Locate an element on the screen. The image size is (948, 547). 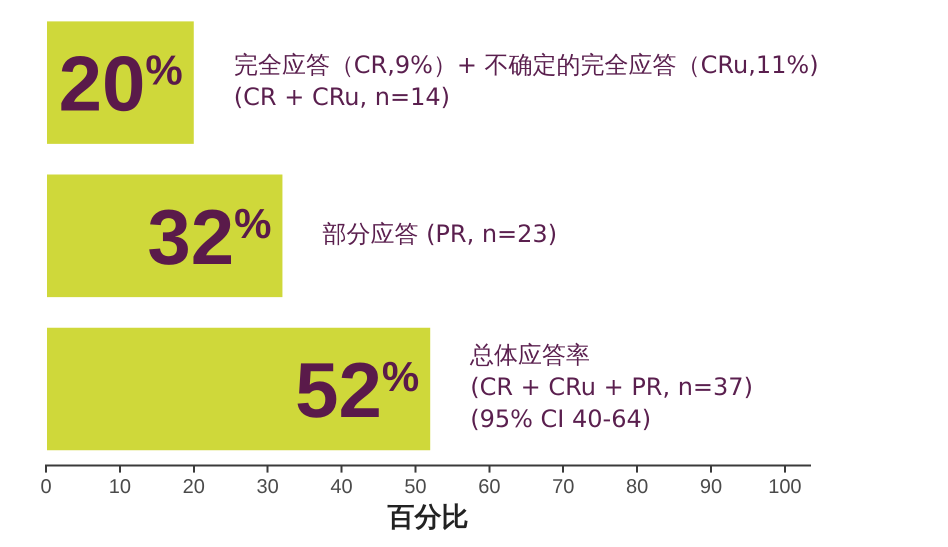
data-label: 52% is located at coordinates (357, 390).